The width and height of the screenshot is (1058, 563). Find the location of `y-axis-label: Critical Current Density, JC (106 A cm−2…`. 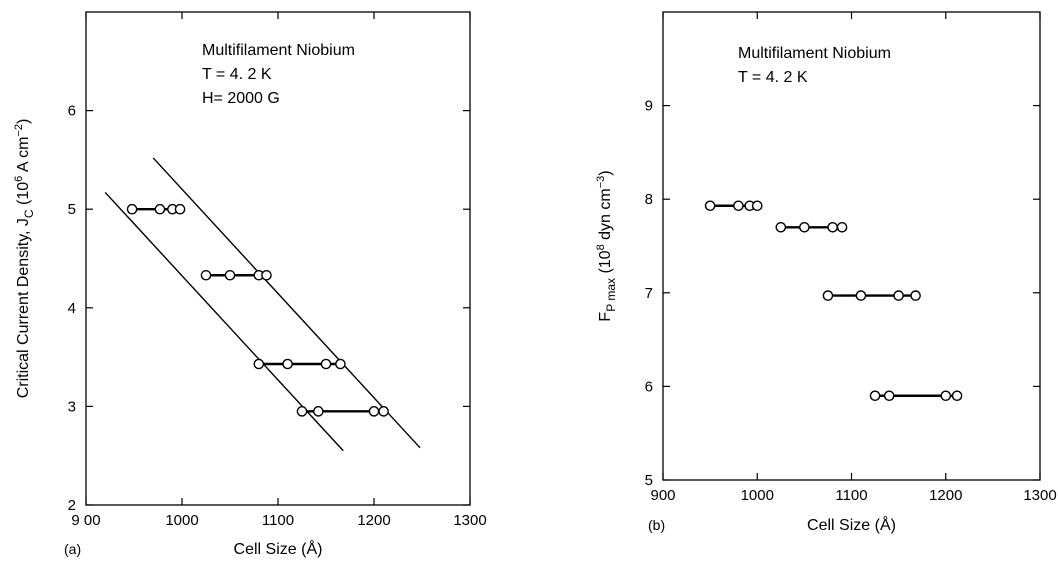

y-axis-label: Critical Current Density, JC (106 A cm−2… is located at coordinates (24, 259).